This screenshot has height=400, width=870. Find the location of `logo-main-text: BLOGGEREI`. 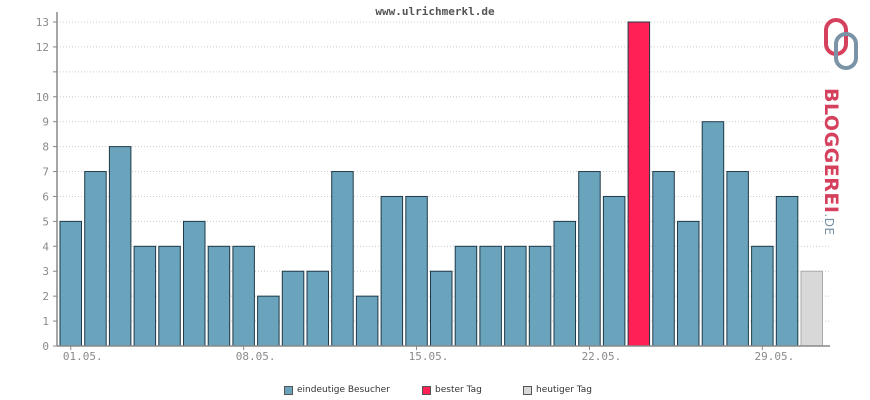

logo-main-text: BLOGGEREI is located at coordinates (831, 151).